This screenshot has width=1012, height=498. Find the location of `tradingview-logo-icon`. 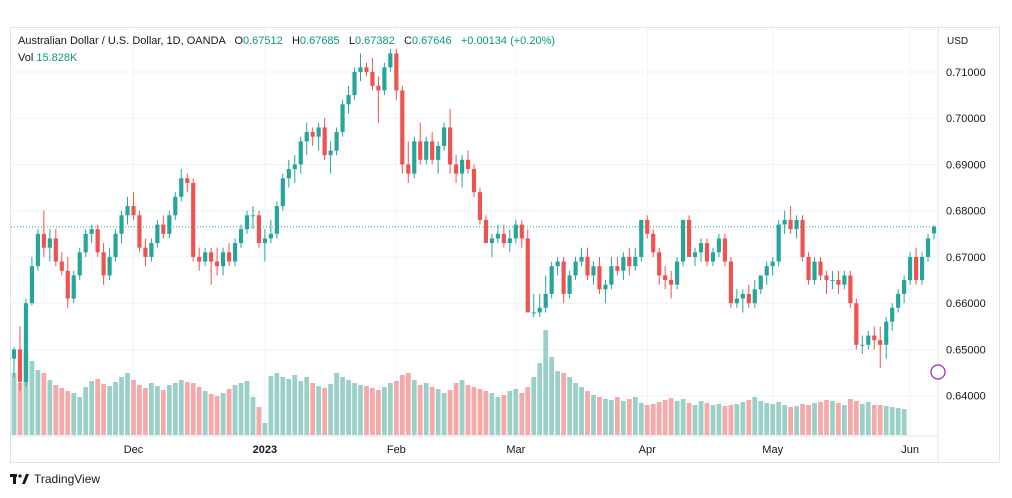

tradingview-logo-icon is located at coordinates (19, 479).